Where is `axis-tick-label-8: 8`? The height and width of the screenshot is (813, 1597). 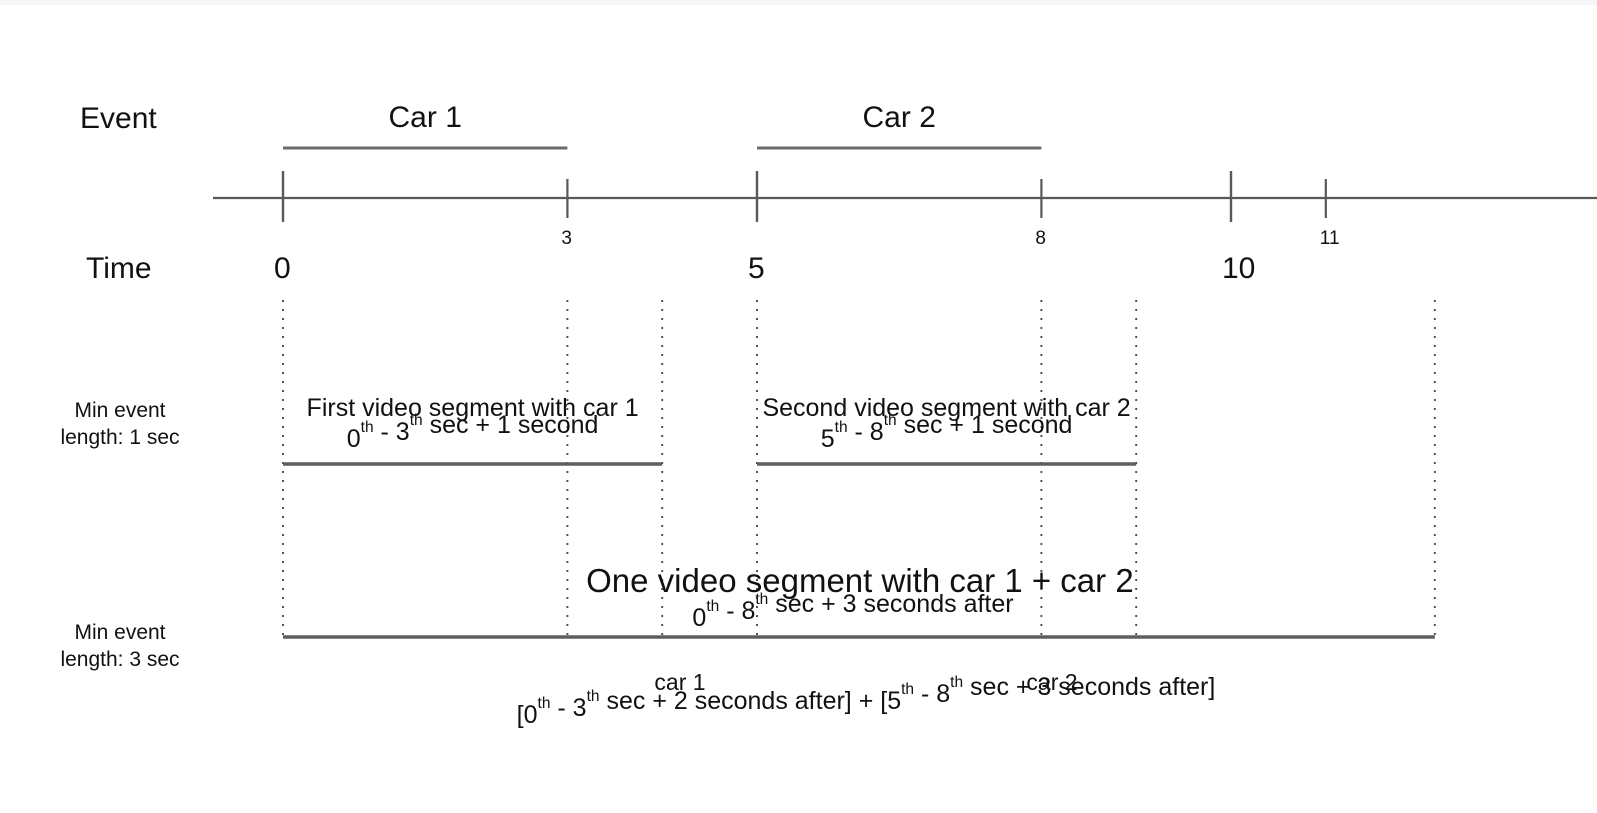
axis-tick-label-8: 8 is located at coordinates (1040, 238).